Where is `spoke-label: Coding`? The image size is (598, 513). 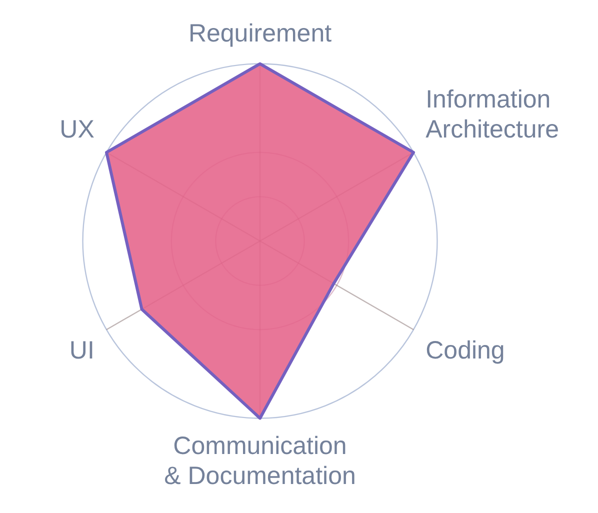
spoke-label: Coding is located at coordinates (465, 350).